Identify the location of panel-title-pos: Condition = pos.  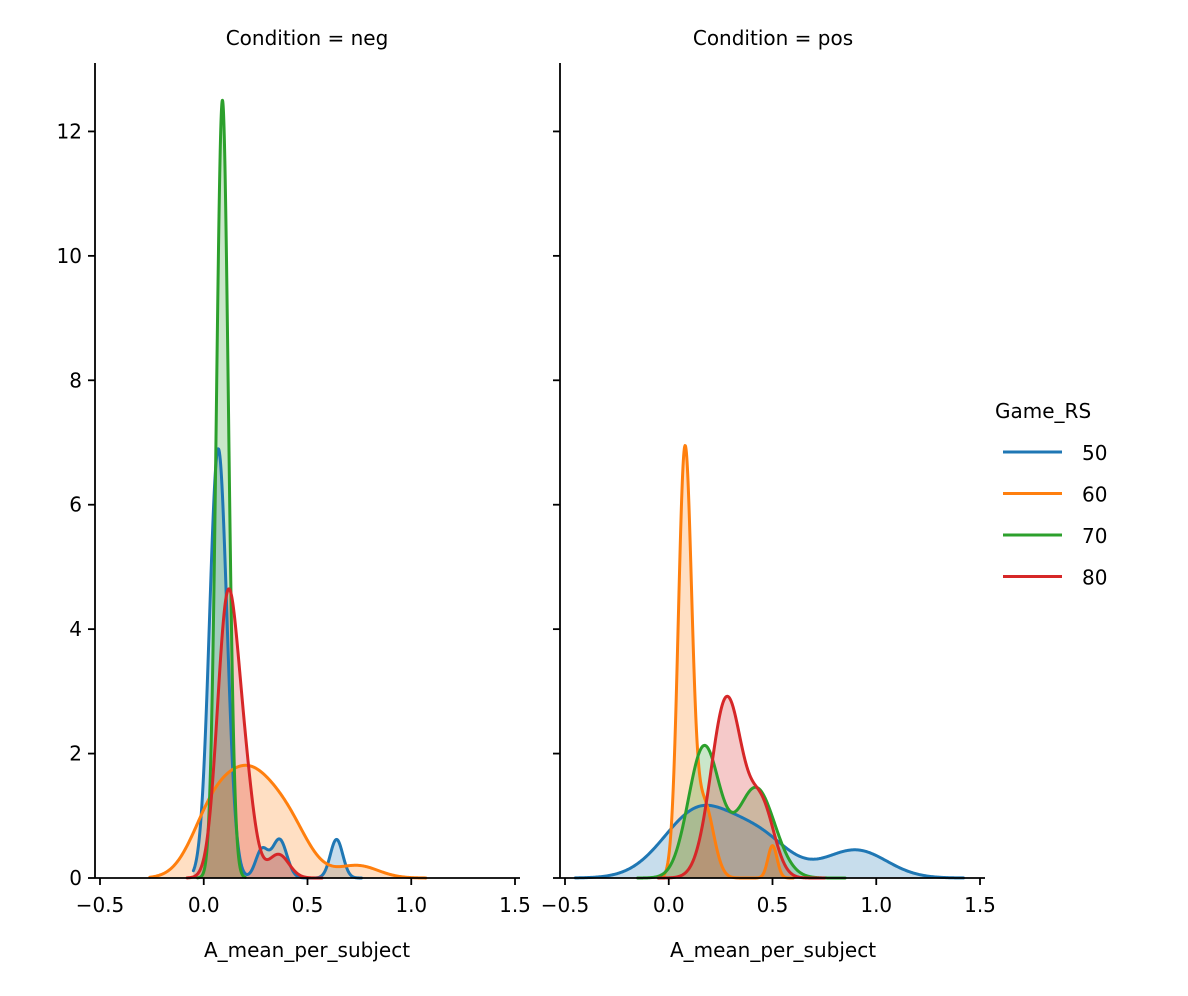
(773, 38).